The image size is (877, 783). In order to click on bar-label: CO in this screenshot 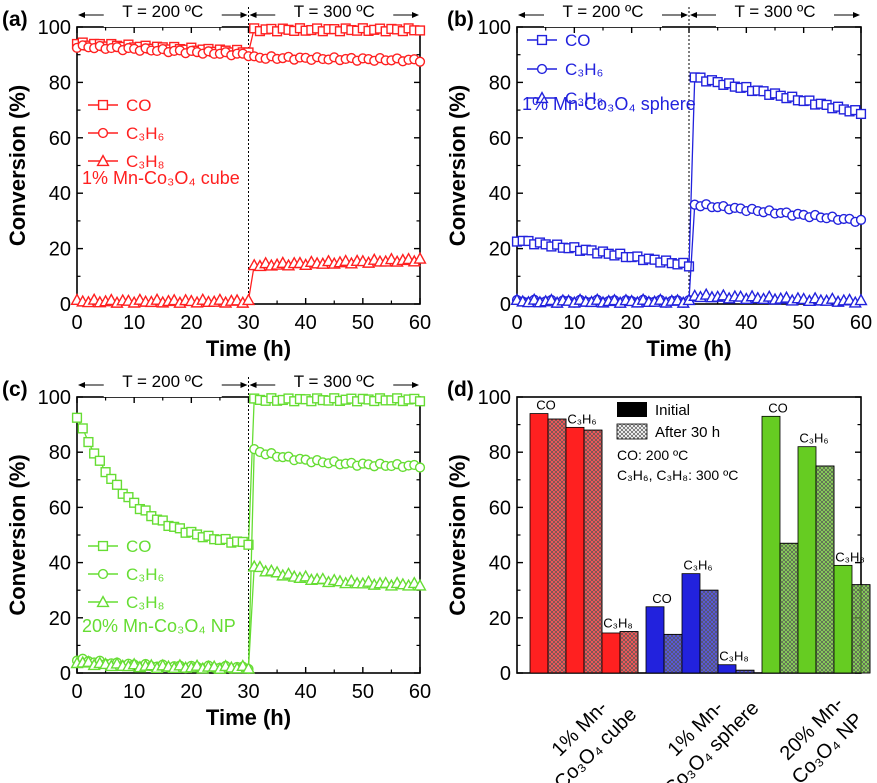, I will do `click(778, 407)`.